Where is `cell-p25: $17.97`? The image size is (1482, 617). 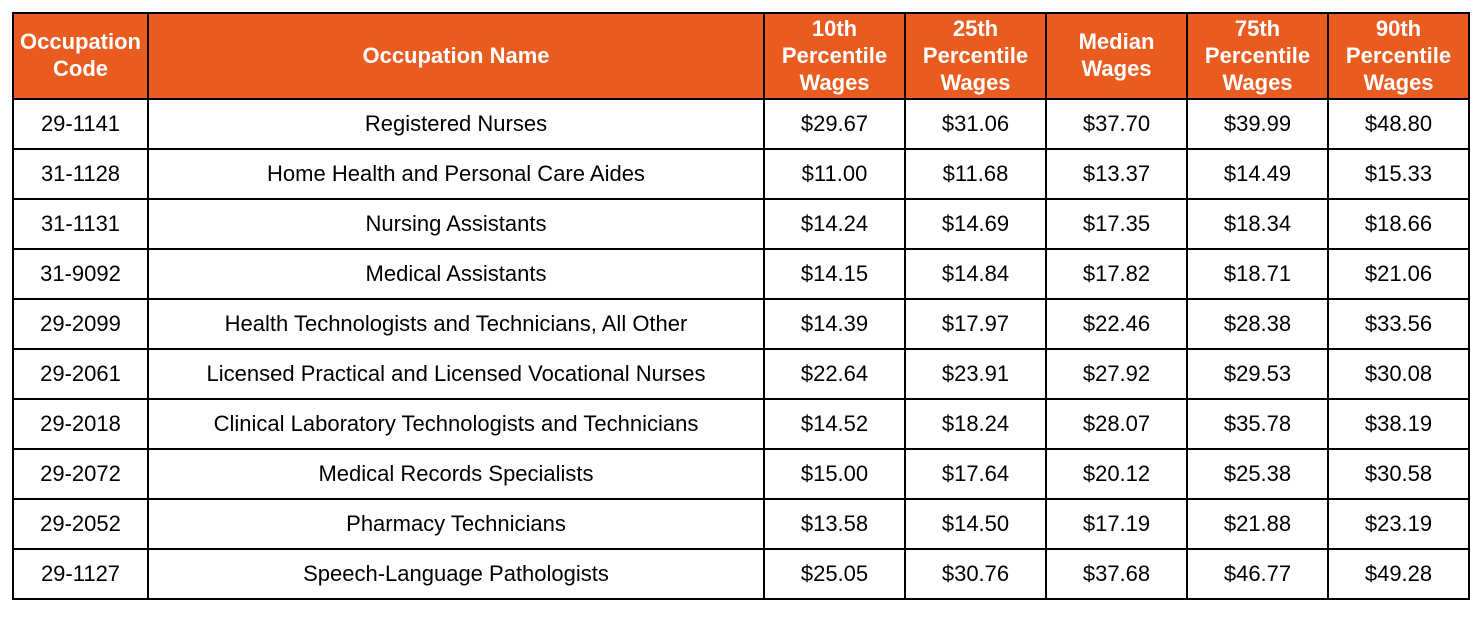
cell-p25: $17.97 is located at coordinates (975, 324).